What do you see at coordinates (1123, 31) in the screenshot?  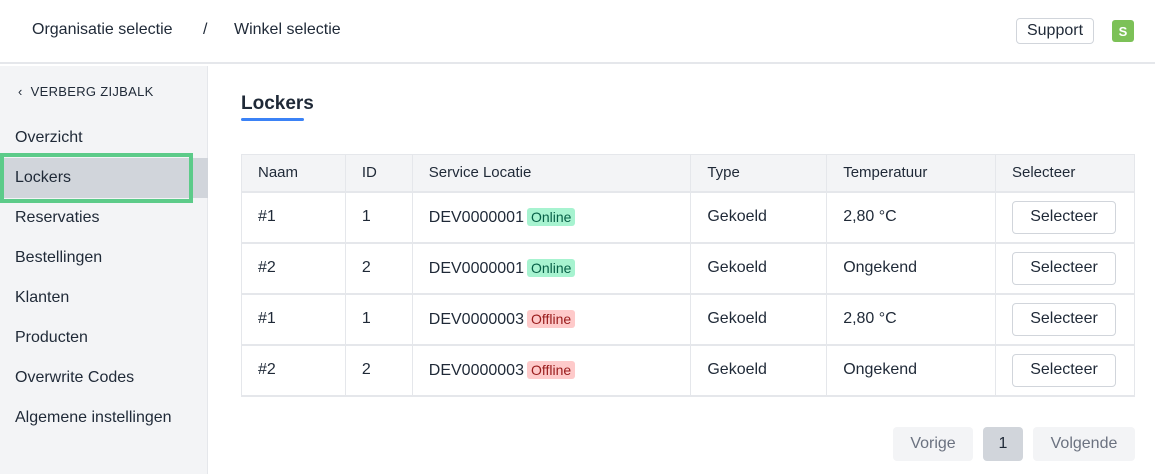 I see `avatar: S` at bounding box center [1123, 31].